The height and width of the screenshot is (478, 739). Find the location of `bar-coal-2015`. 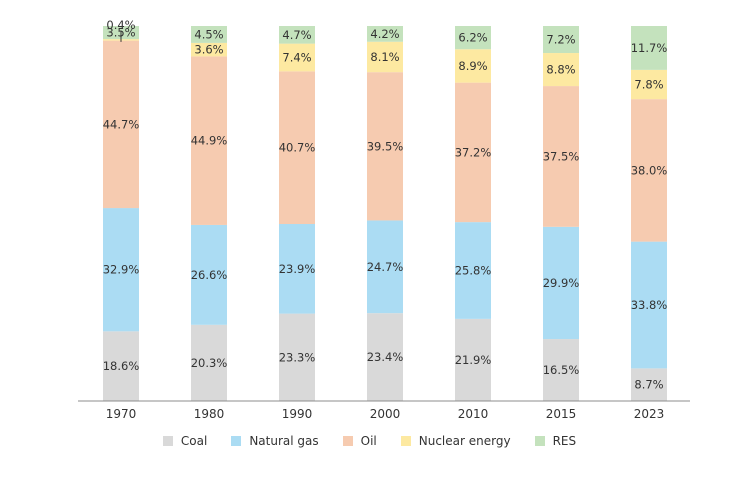

bar-coal-2015 is located at coordinates (561, 370).